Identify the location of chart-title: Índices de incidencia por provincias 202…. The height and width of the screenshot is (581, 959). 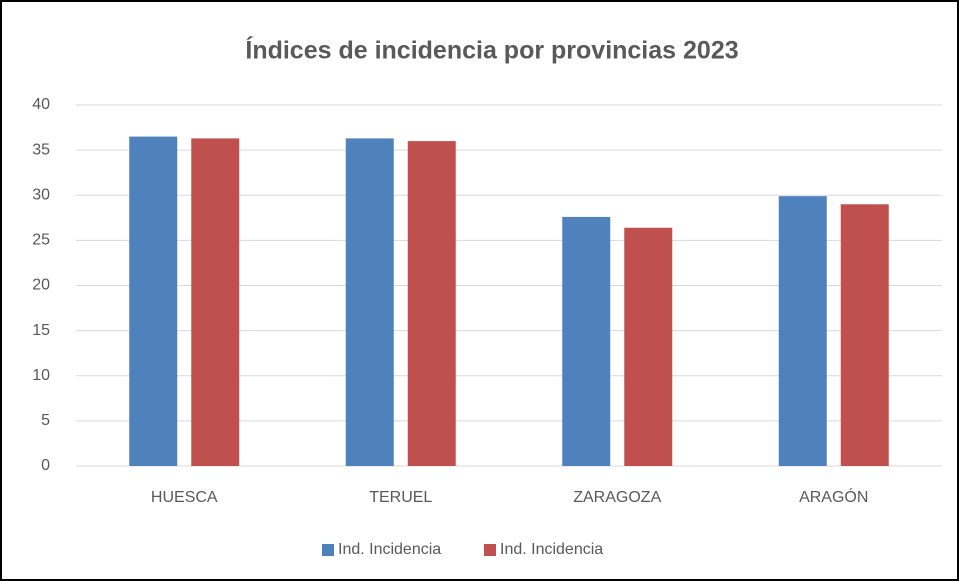
(491, 50).